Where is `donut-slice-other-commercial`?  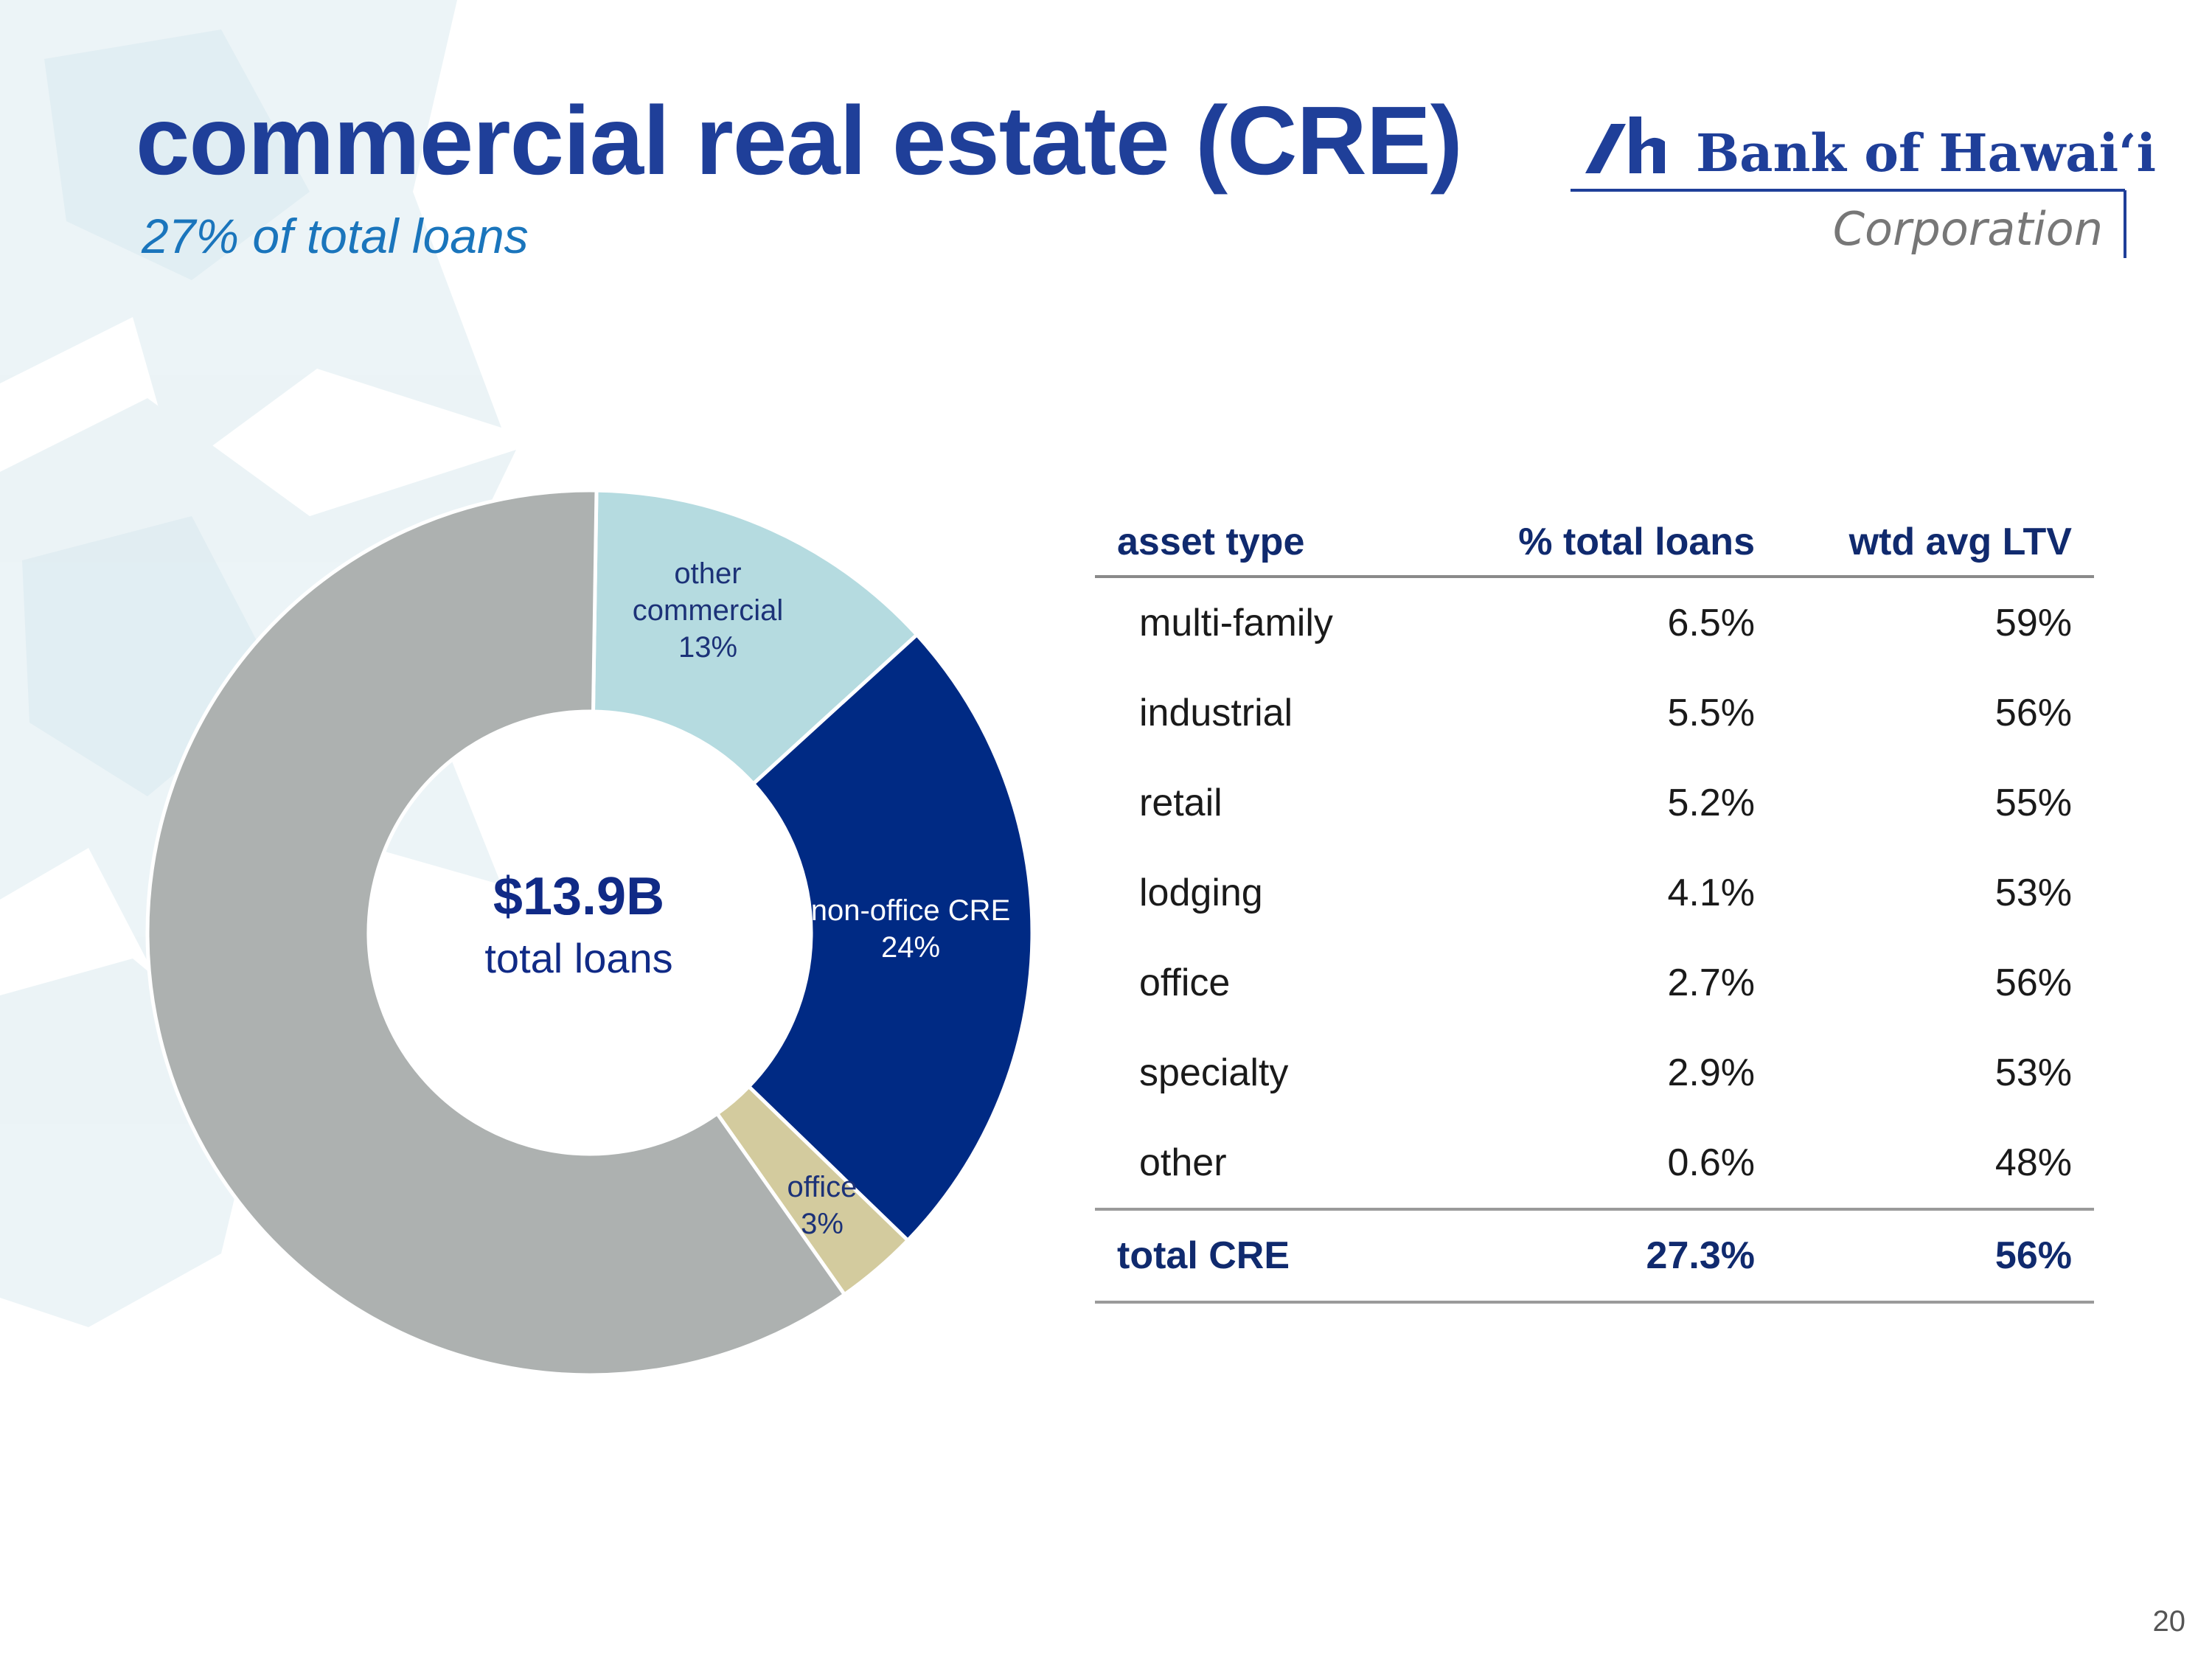 donut-slice-other-commercial is located at coordinates (755, 637).